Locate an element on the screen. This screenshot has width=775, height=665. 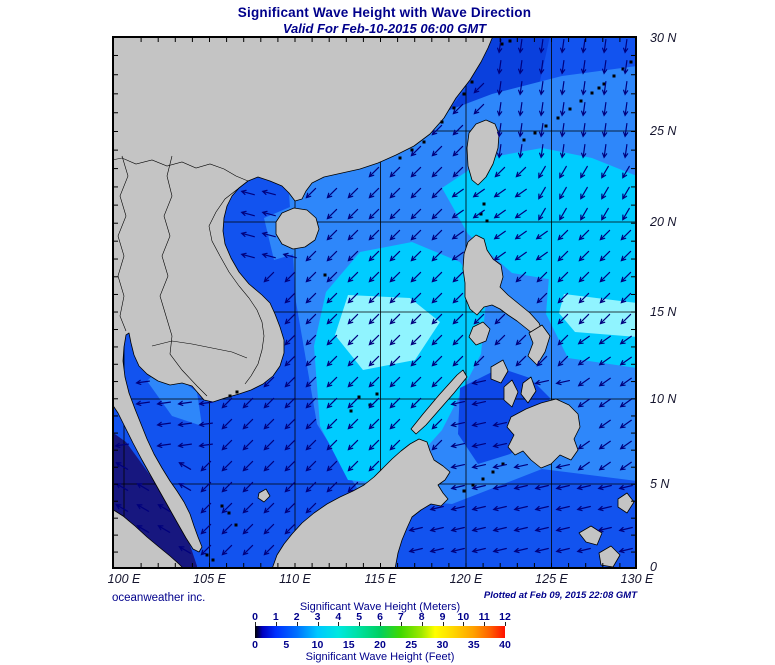
lat-label: 25 N is located at coordinates (663, 131).